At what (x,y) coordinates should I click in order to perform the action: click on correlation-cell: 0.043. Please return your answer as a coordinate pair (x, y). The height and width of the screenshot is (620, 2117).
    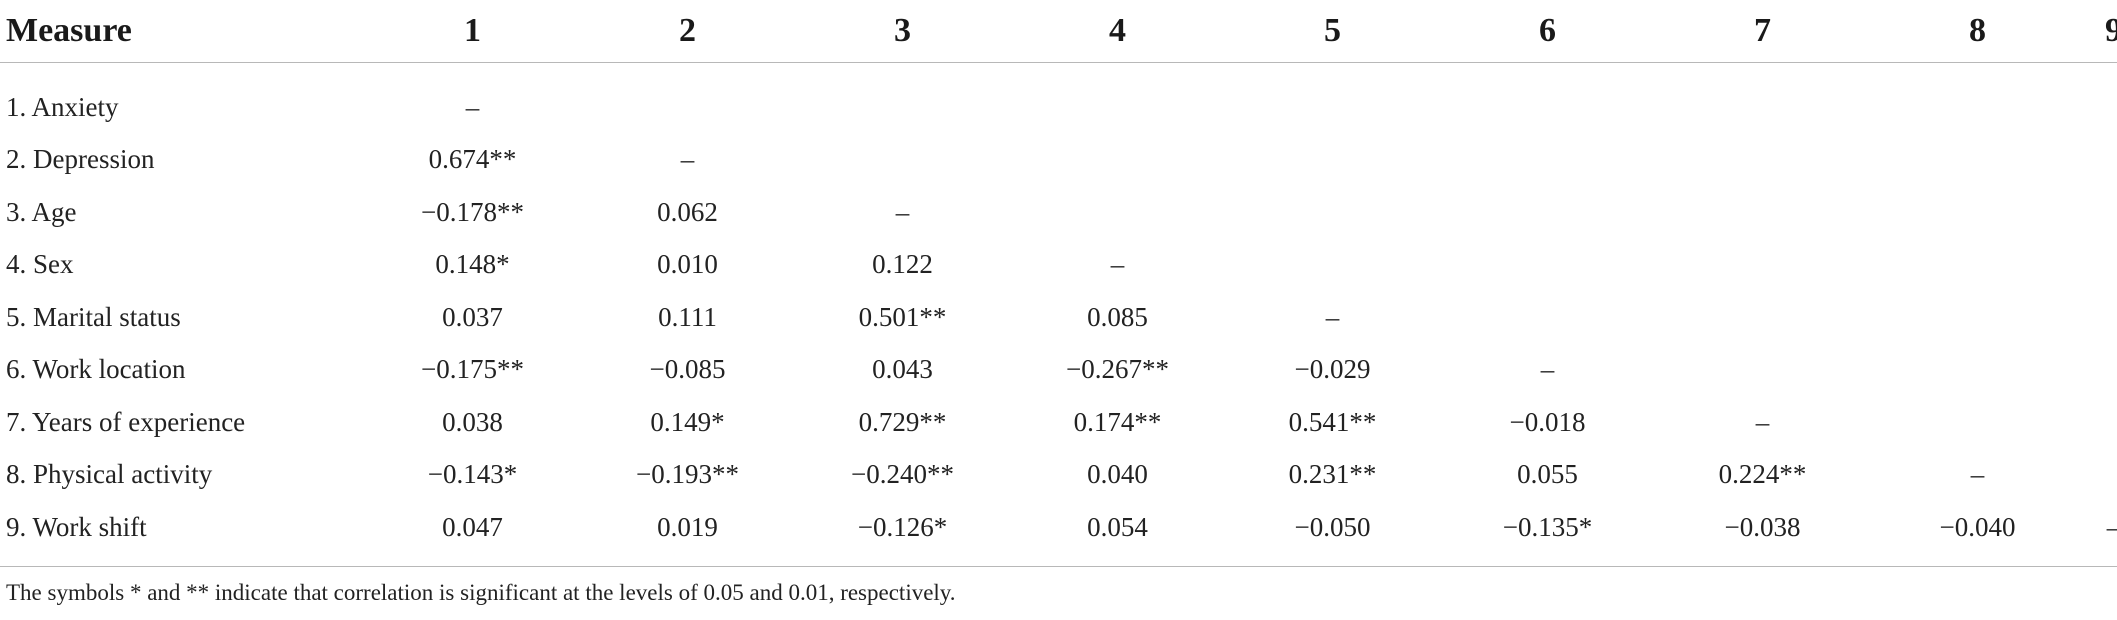
    Looking at the image, I should click on (902, 369).